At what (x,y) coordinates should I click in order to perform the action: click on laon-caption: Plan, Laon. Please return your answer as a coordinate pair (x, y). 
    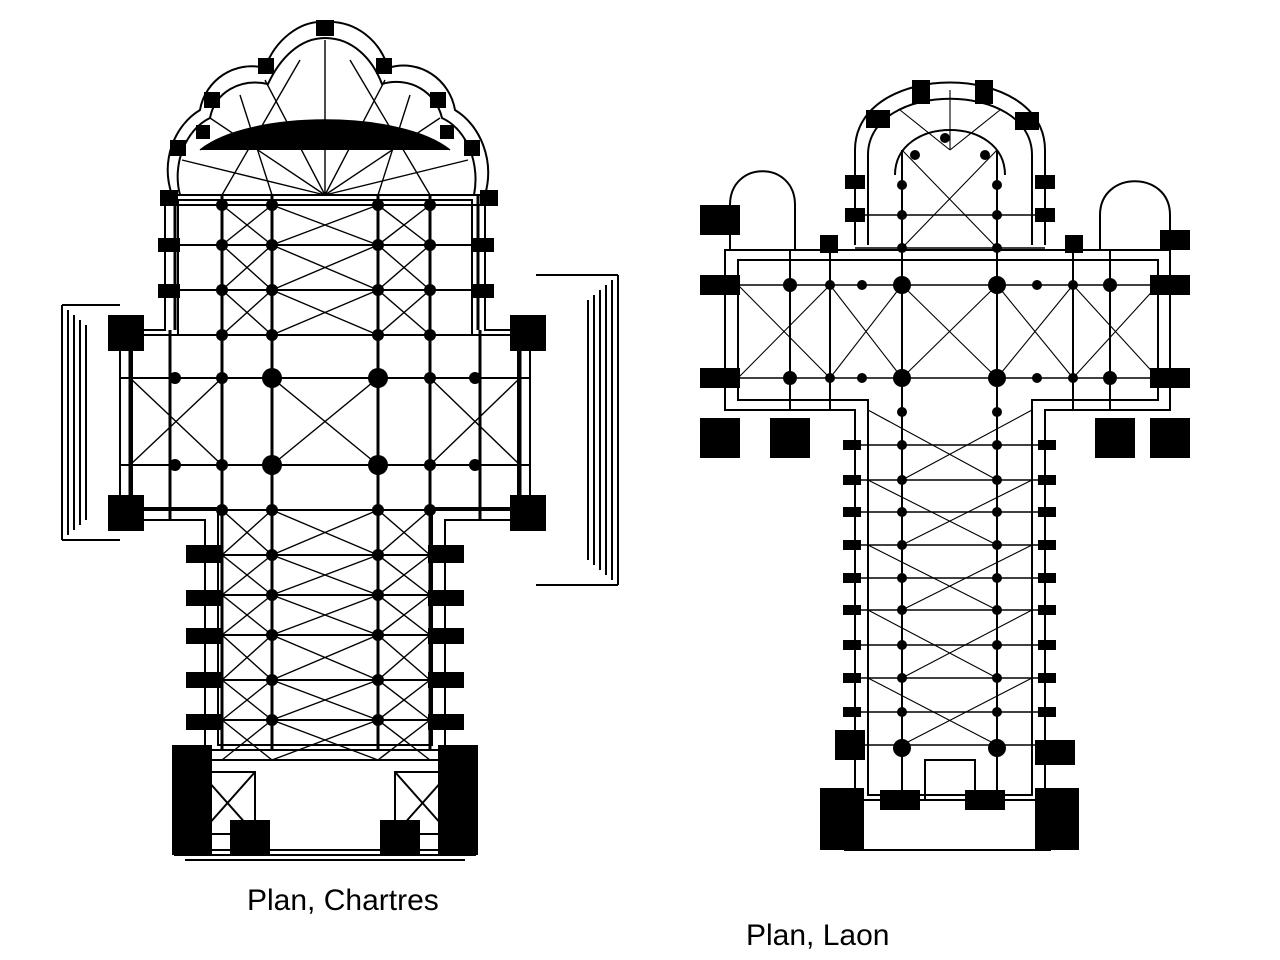
    Looking at the image, I should click on (818, 935).